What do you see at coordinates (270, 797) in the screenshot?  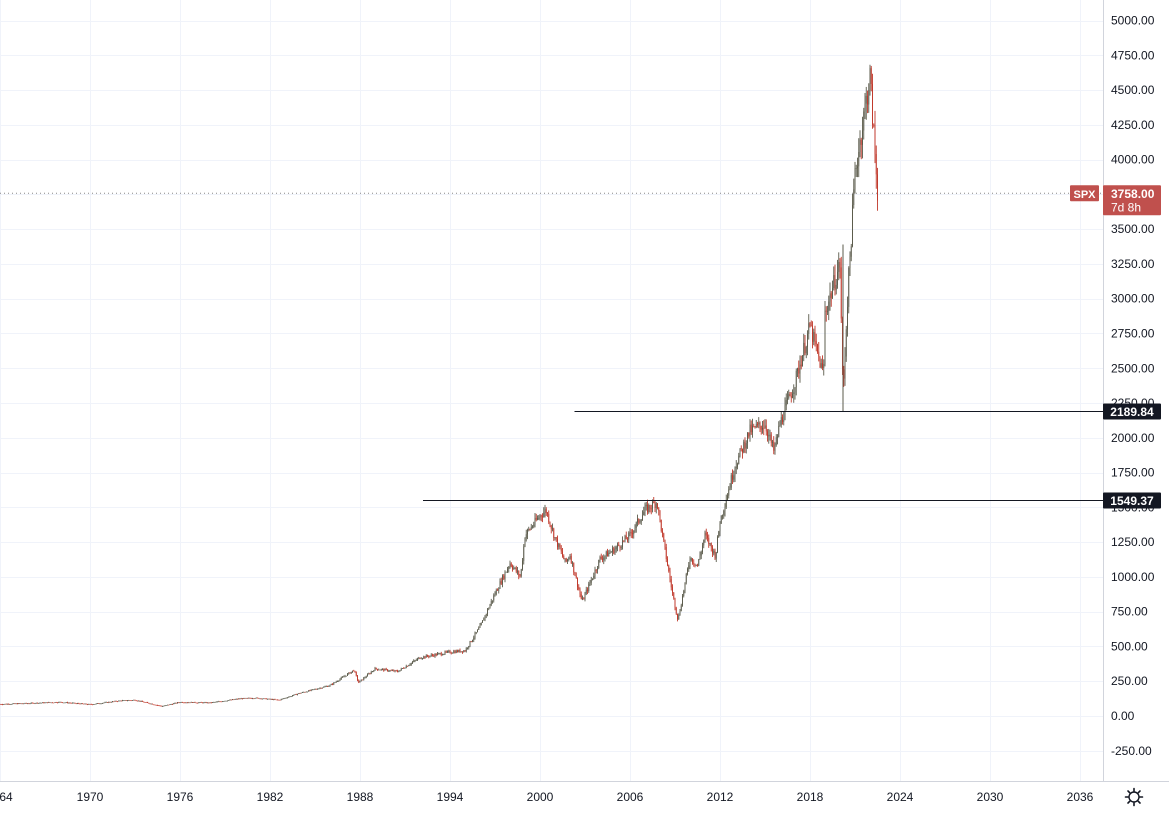 I see `x-tick-label: 1982` at bounding box center [270, 797].